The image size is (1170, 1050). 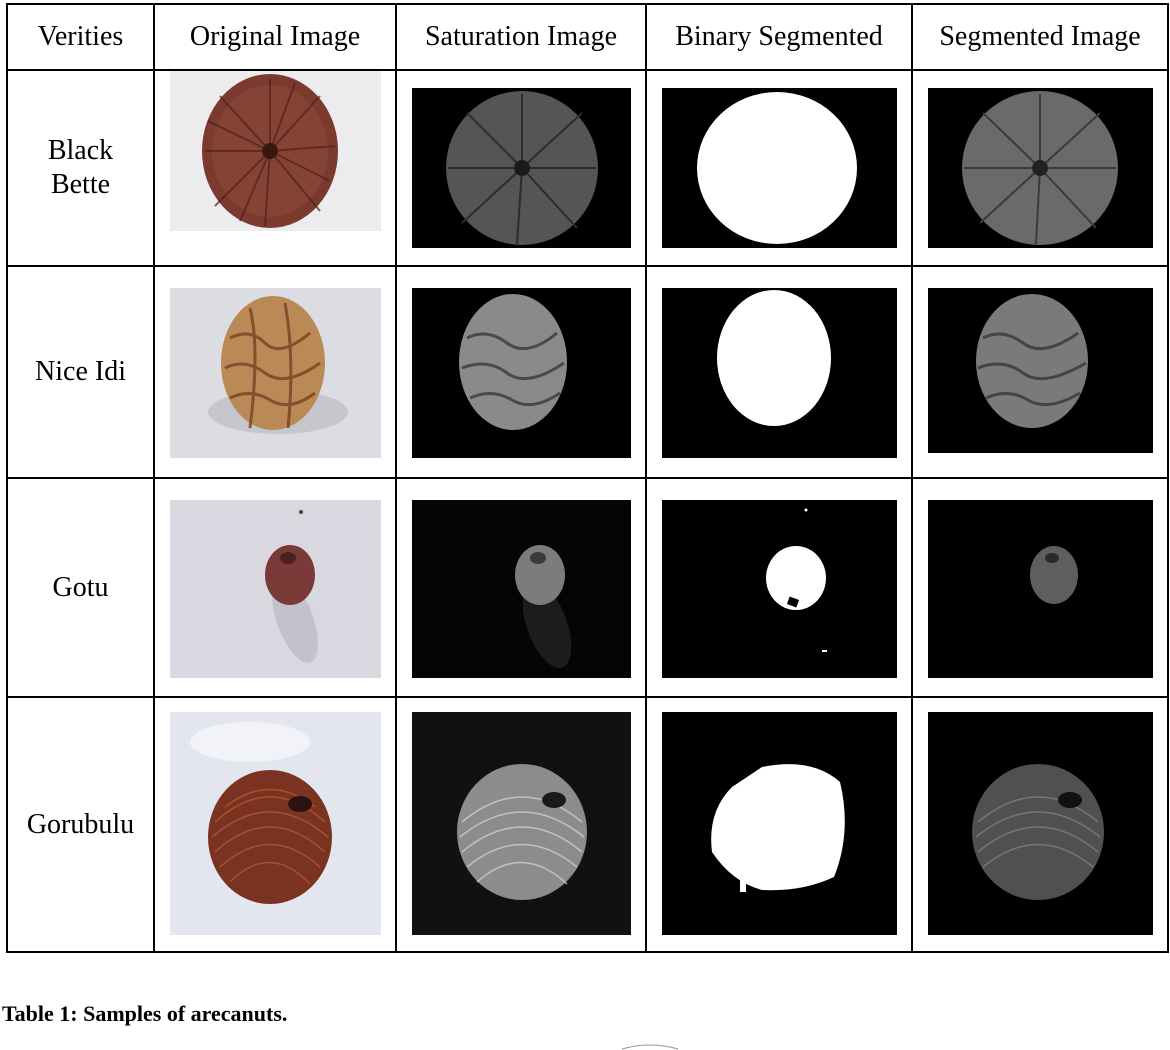 What do you see at coordinates (80, 184) in the screenshot?
I see `variety-name-line2: Bette` at bounding box center [80, 184].